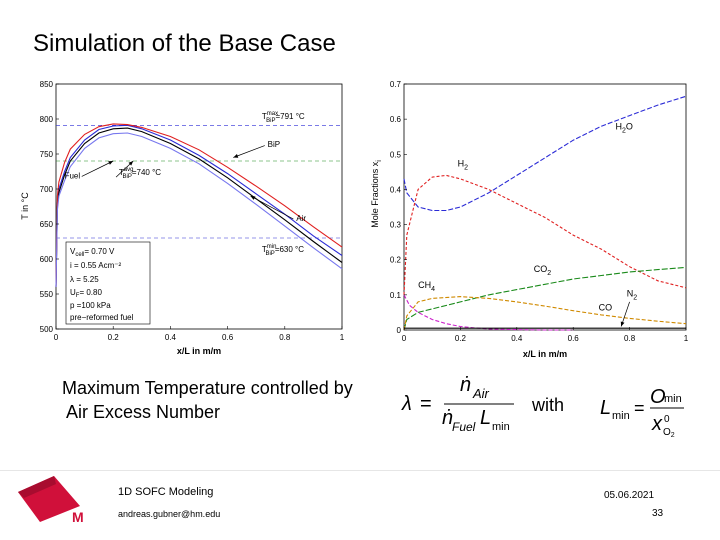 This screenshot has height=540, width=720. What do you see at coordinates (264, 249) in the screenshot?
I see `tmin-main: T` at bounding box center [264, 249].